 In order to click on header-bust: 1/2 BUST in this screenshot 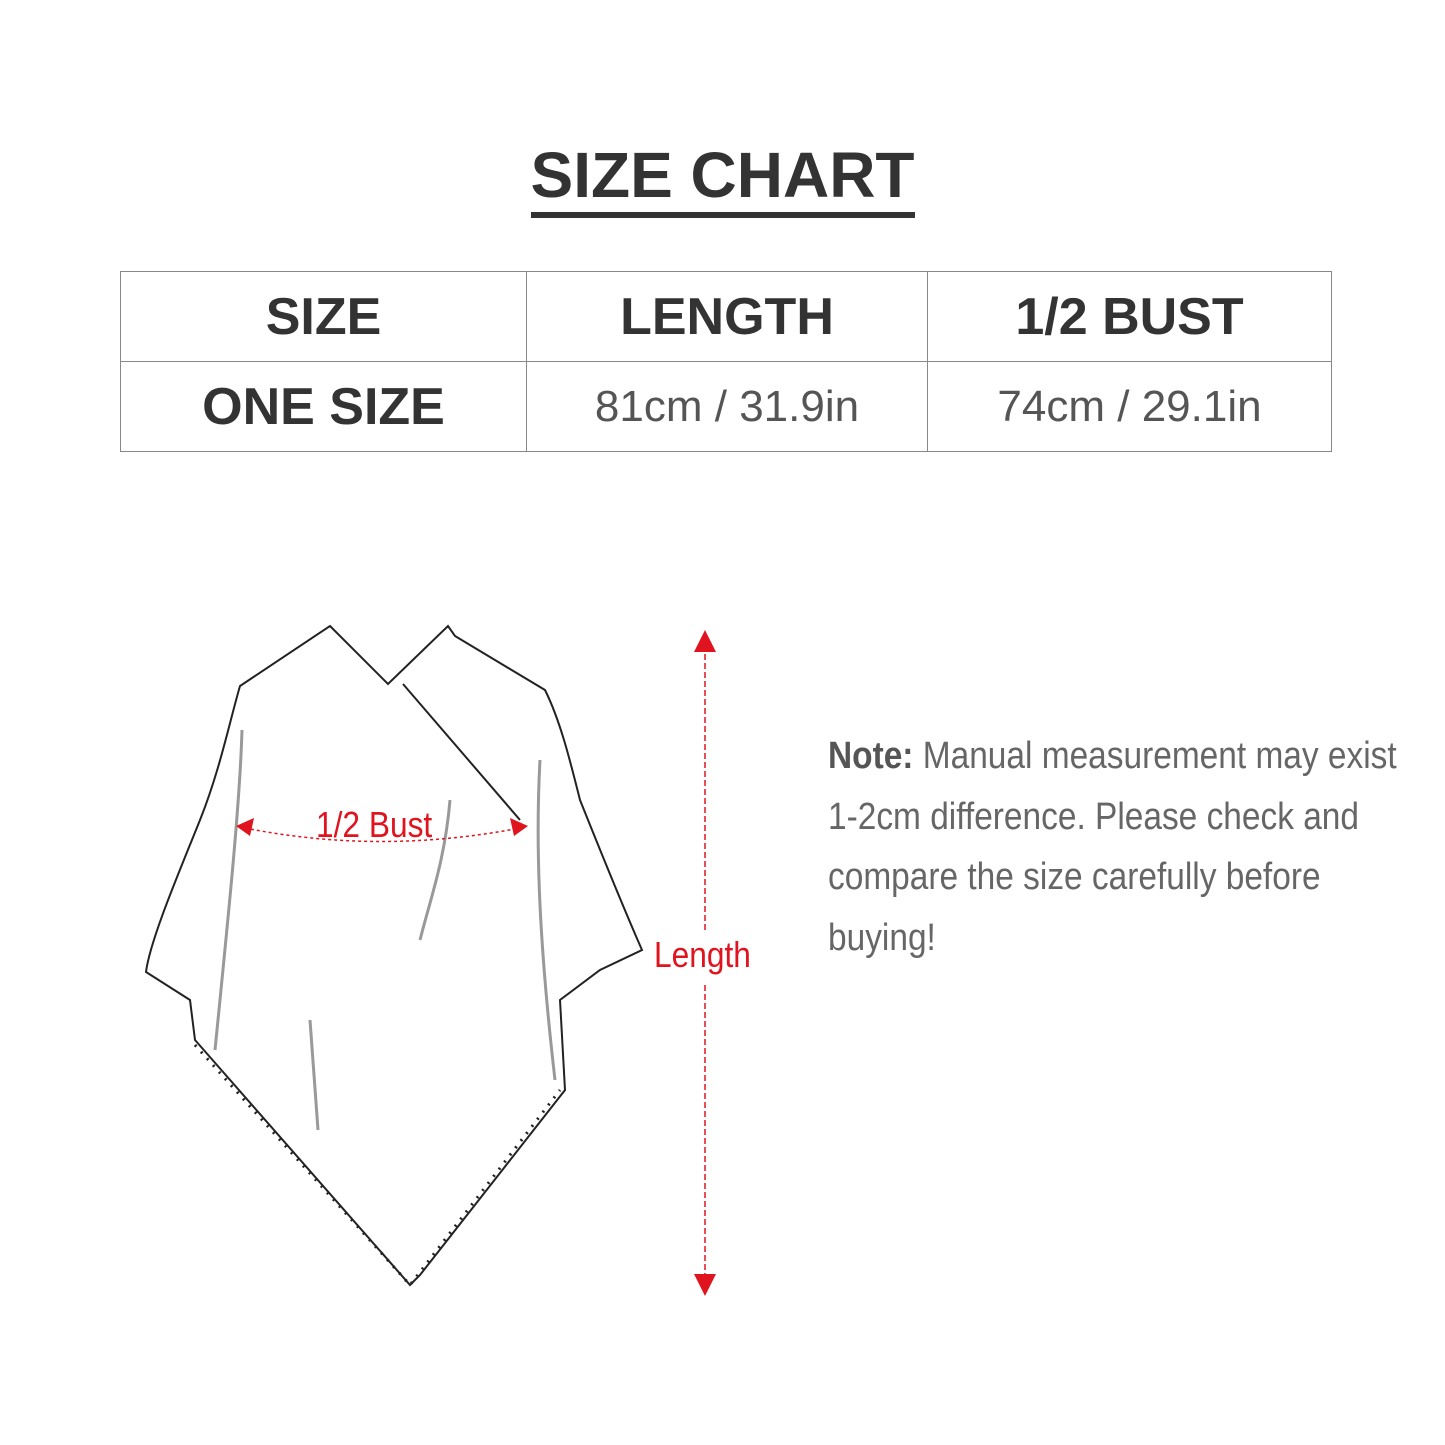, I will do `click(1129, 316)`.